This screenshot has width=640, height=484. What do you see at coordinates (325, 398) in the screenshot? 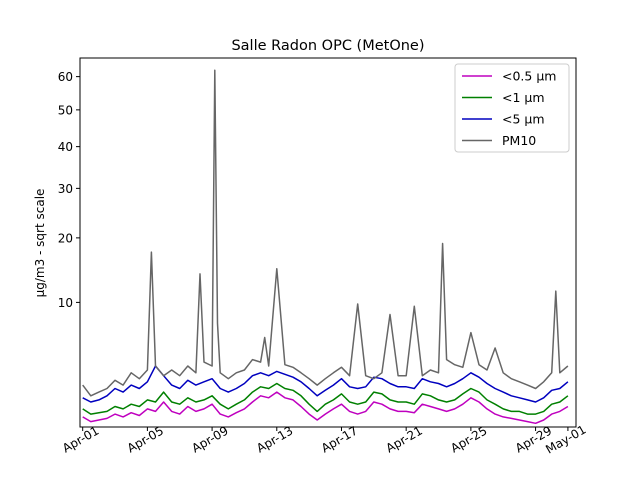
I see `series-line-2-1-m` at bounding box center [325, 398].